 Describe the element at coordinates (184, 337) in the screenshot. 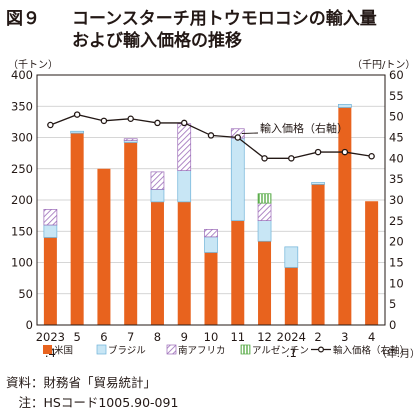

I see `x-tick-label: 9` at that location.